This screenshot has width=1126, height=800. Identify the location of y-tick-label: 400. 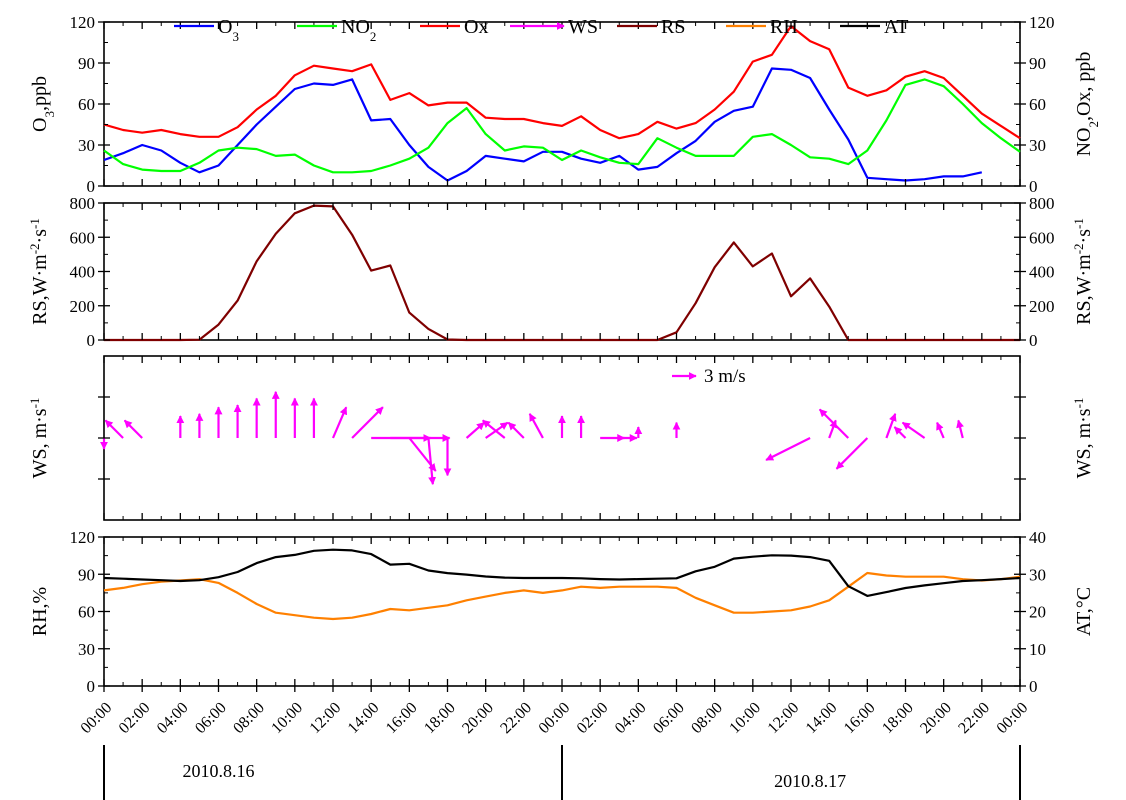
(83, 272).